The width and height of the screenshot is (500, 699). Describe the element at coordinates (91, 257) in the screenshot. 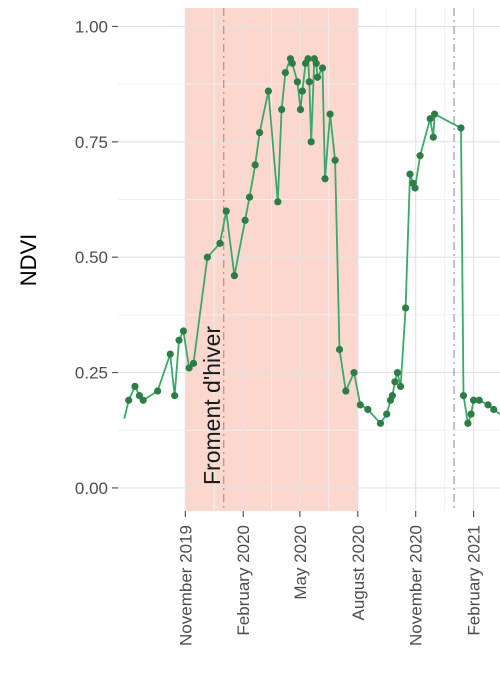

I see `y-tick-label: 0.50` at that location.